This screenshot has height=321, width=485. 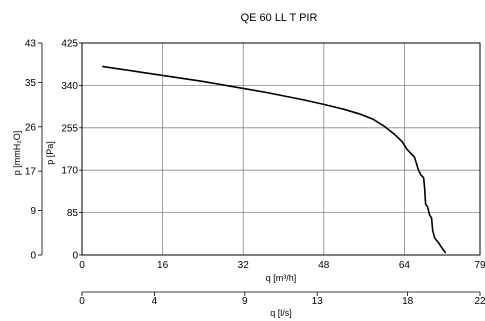 What do you see at coordinates (33, 256) in the screenshot?
I see `y2-tick-label: 0` at bounding box center [33, 256].